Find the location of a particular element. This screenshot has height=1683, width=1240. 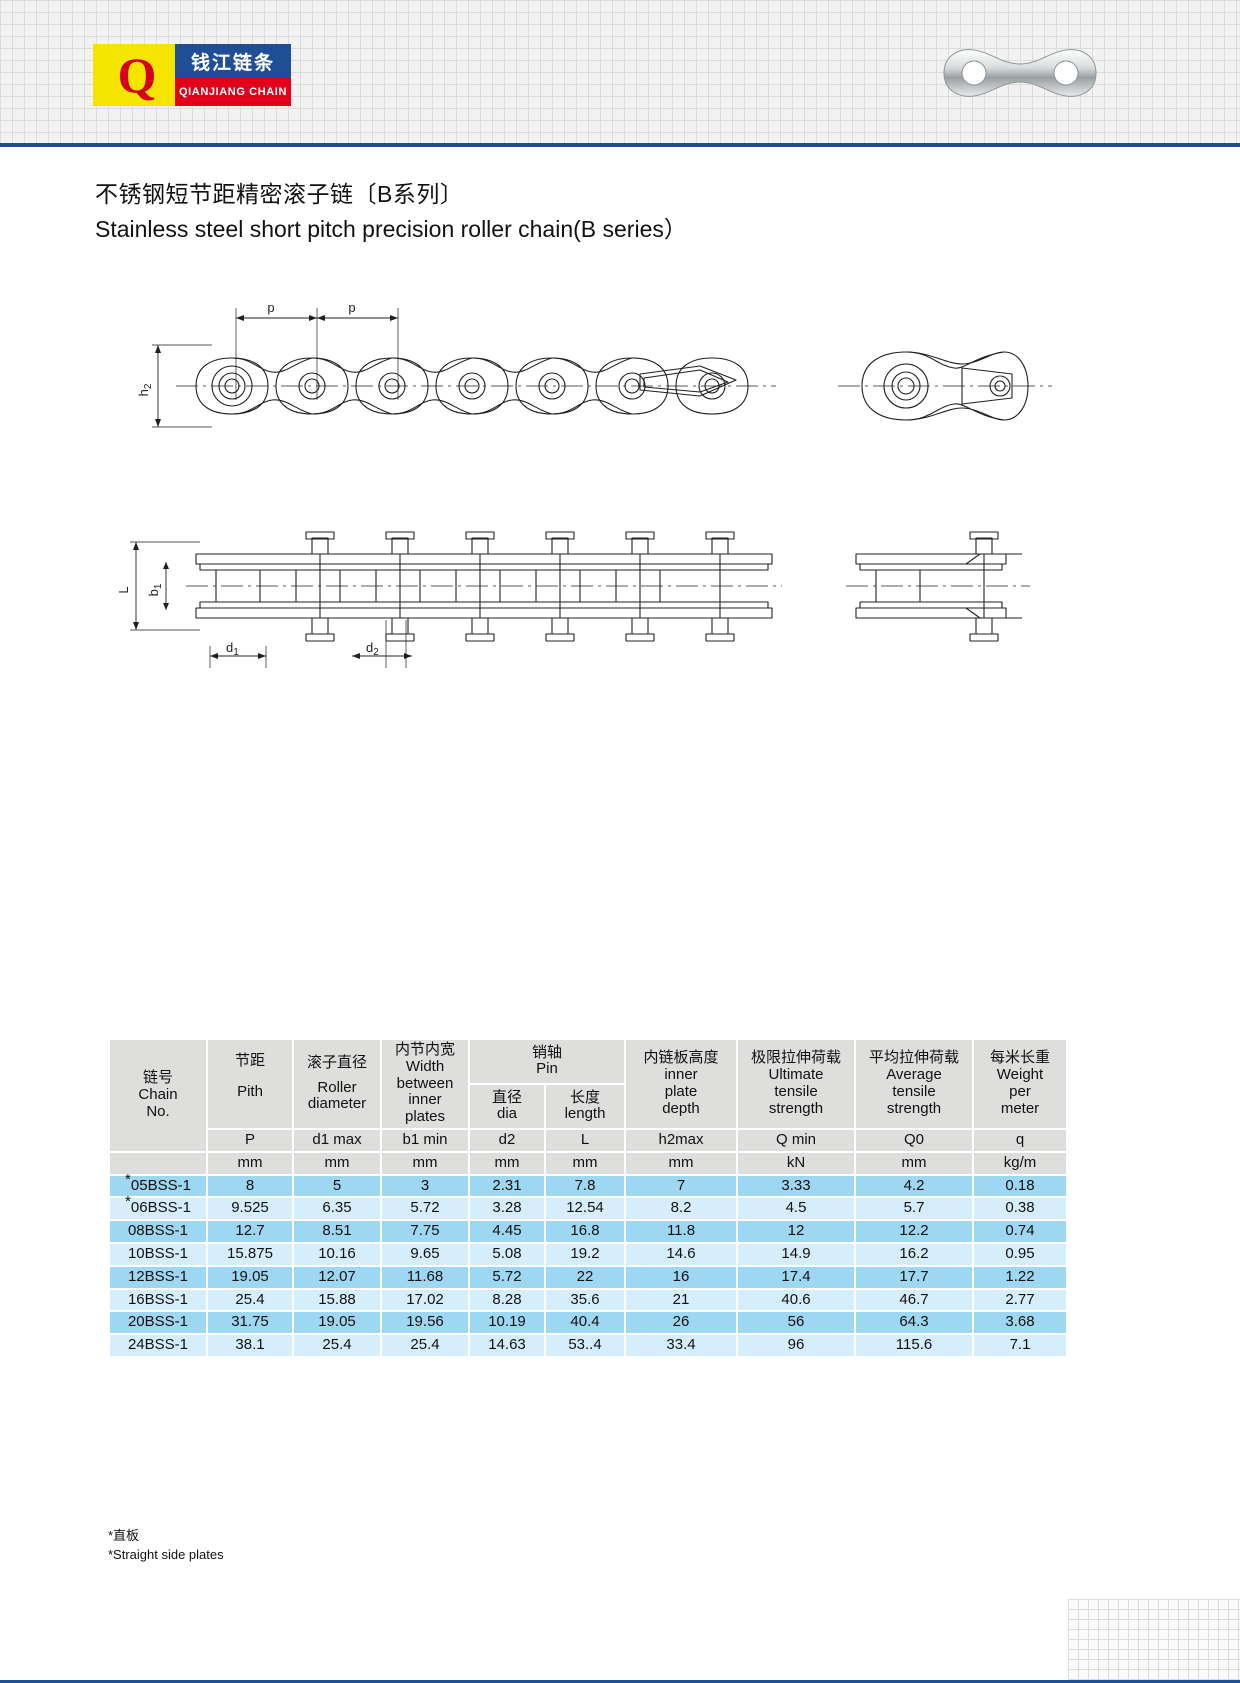

header-divider-blue is located at coordinates (620, 145).